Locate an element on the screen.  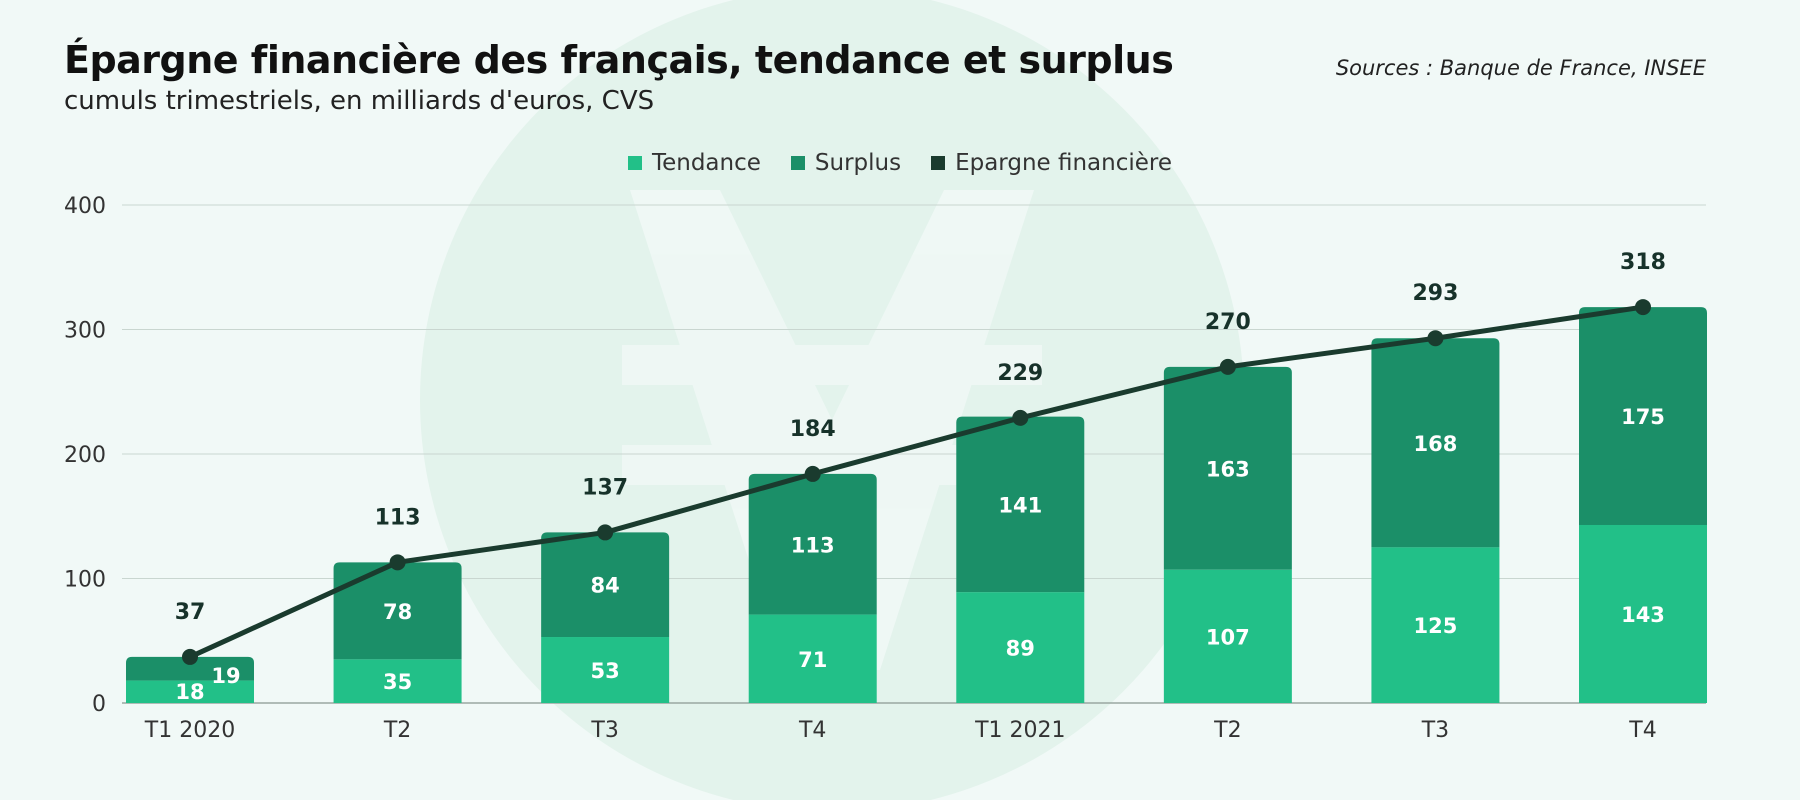
data-label-surplus: 141 is located at coordinates (1020, 505).